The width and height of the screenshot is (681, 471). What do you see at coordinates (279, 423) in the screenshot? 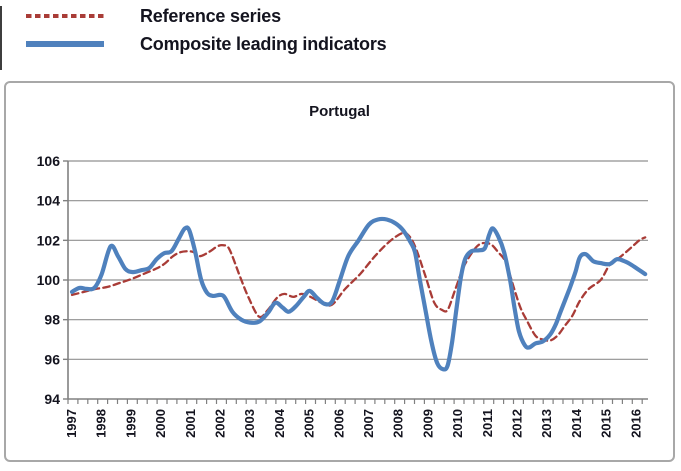
I see `x-axis-label: 2004` at bounding box center [279, 423].